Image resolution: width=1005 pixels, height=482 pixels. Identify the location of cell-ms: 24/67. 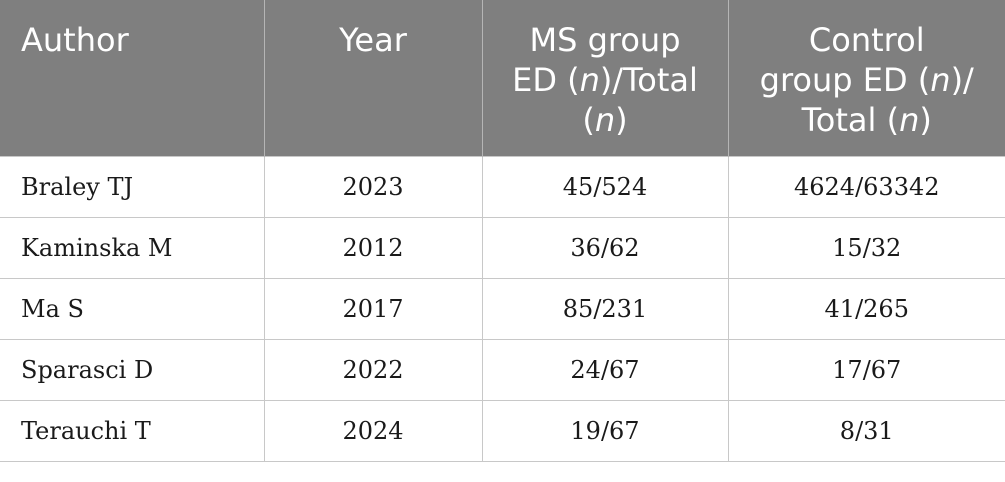
(604, 370).